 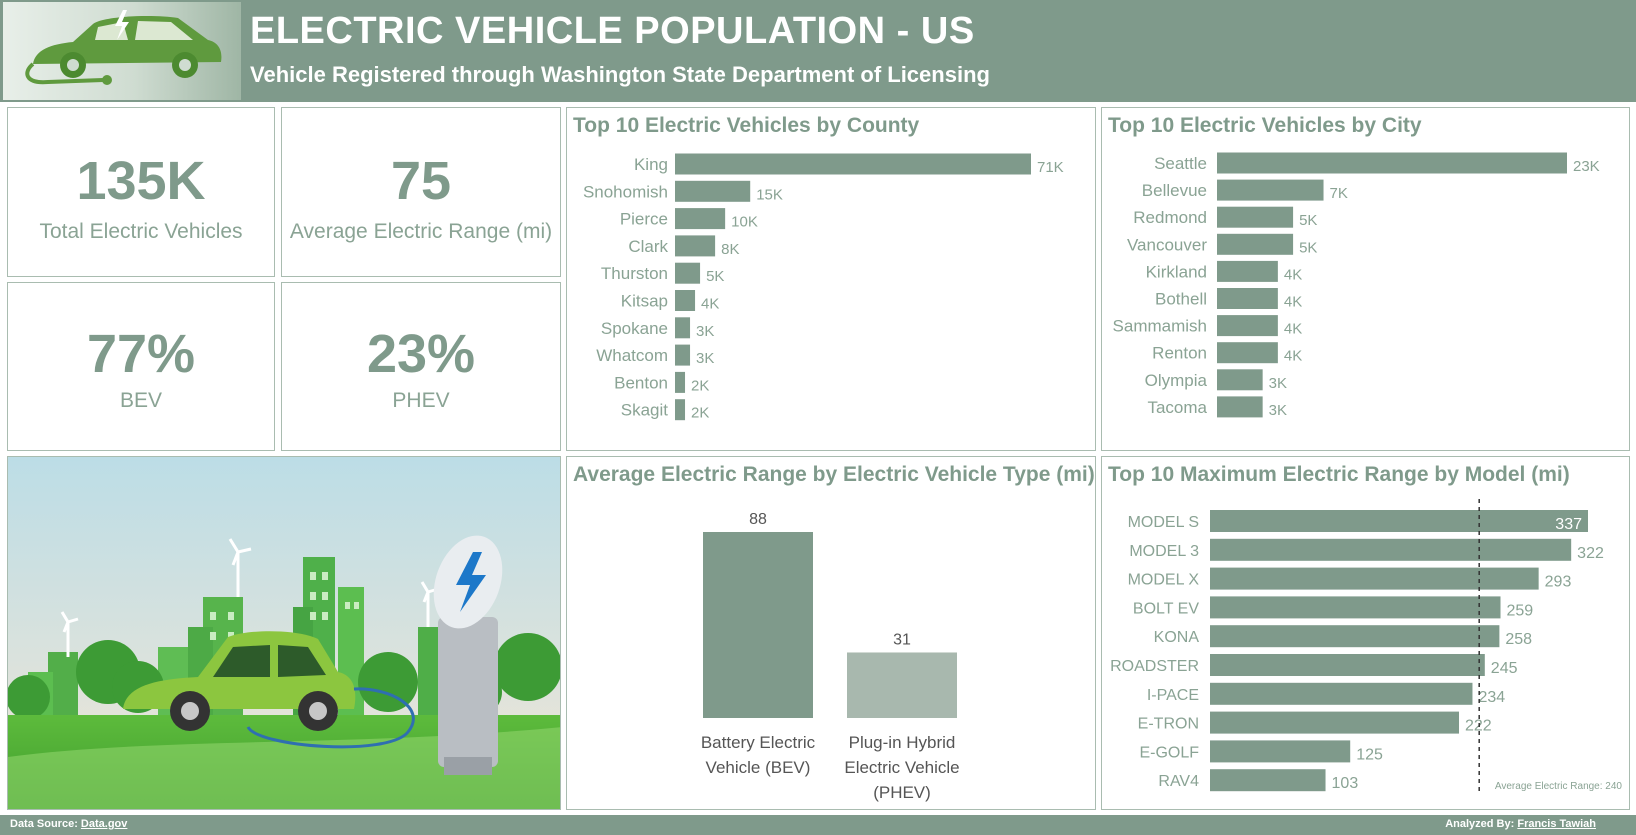 I want to click on category-label: Plug-in Hybrid, so click(x=902, y=742).